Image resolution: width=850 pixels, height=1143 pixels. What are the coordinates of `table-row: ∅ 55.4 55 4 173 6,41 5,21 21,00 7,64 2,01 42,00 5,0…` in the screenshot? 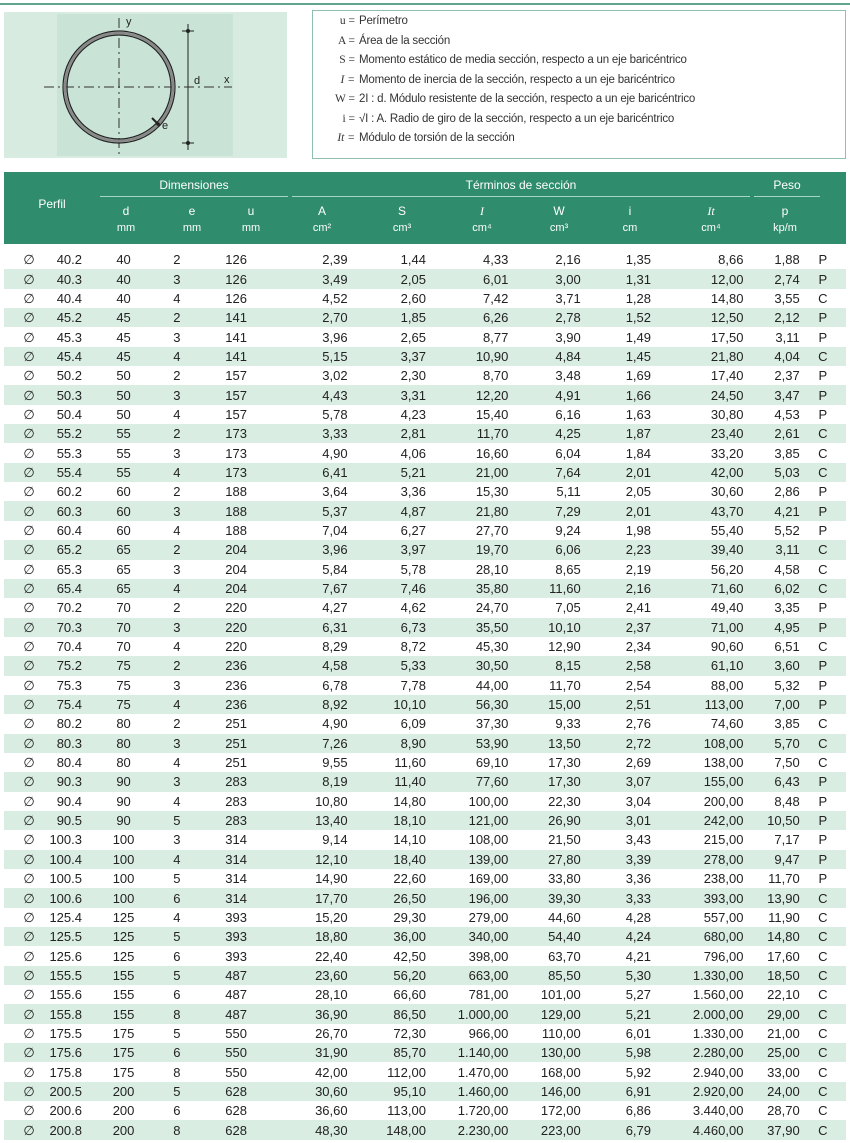 It's located at (425, 472).